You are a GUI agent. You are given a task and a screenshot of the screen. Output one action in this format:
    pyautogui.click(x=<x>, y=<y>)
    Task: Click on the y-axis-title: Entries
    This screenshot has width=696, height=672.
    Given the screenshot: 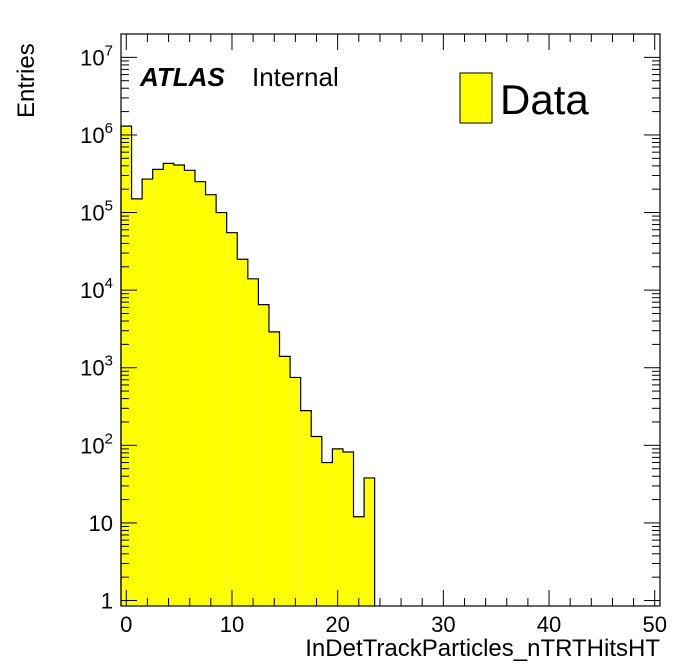 What is the action you would take?
    pyautogui.click(x=26, y=80)
    